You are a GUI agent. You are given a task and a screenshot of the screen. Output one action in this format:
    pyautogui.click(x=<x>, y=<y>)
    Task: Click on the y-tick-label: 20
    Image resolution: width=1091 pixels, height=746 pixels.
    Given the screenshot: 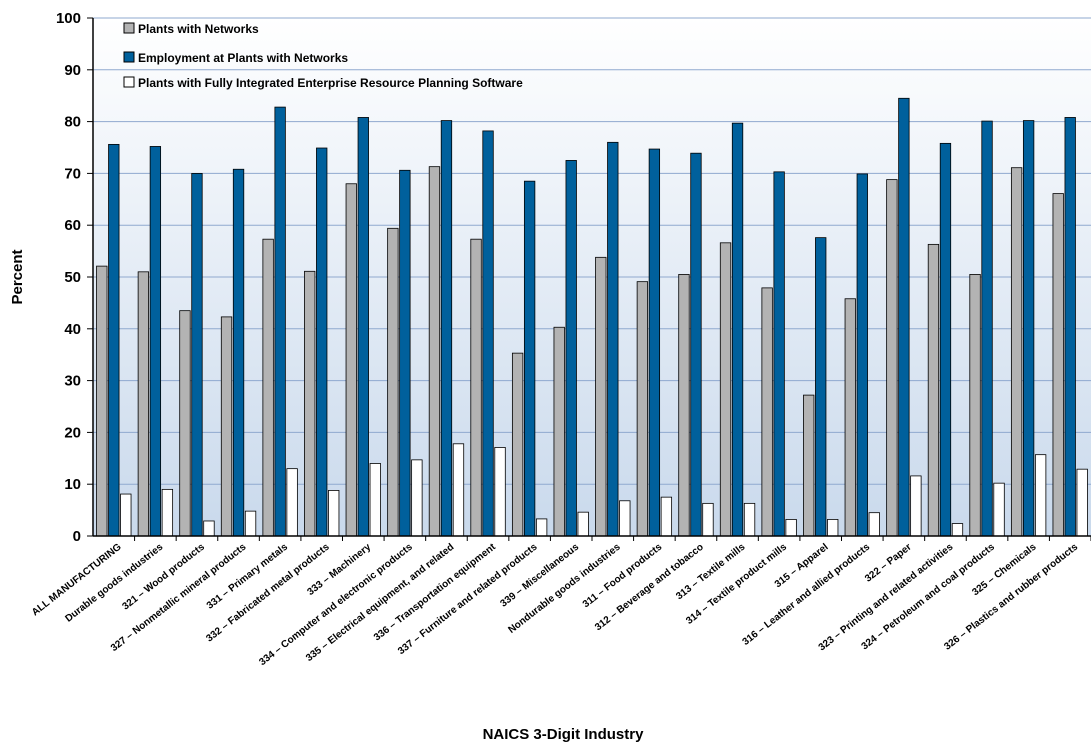 What is the action you would take?
    pyautogui.click(x=72, y=432)
    